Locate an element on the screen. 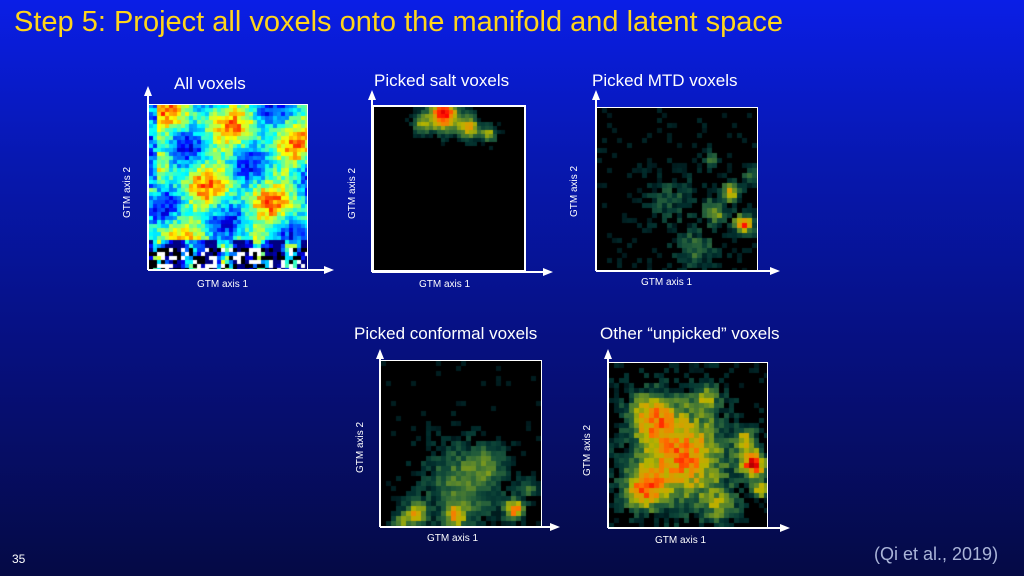 The height and width of the screenshot is (576, 1024). xlabel-salt-voxels: GTM axis 1 is located at coordinates (445, 284).